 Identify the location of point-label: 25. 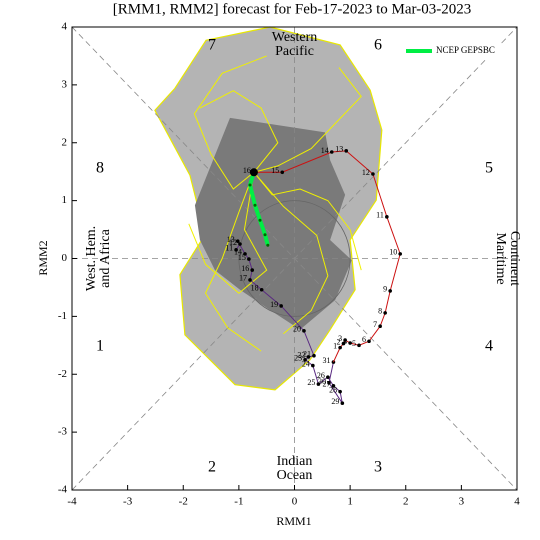
(311, 382).